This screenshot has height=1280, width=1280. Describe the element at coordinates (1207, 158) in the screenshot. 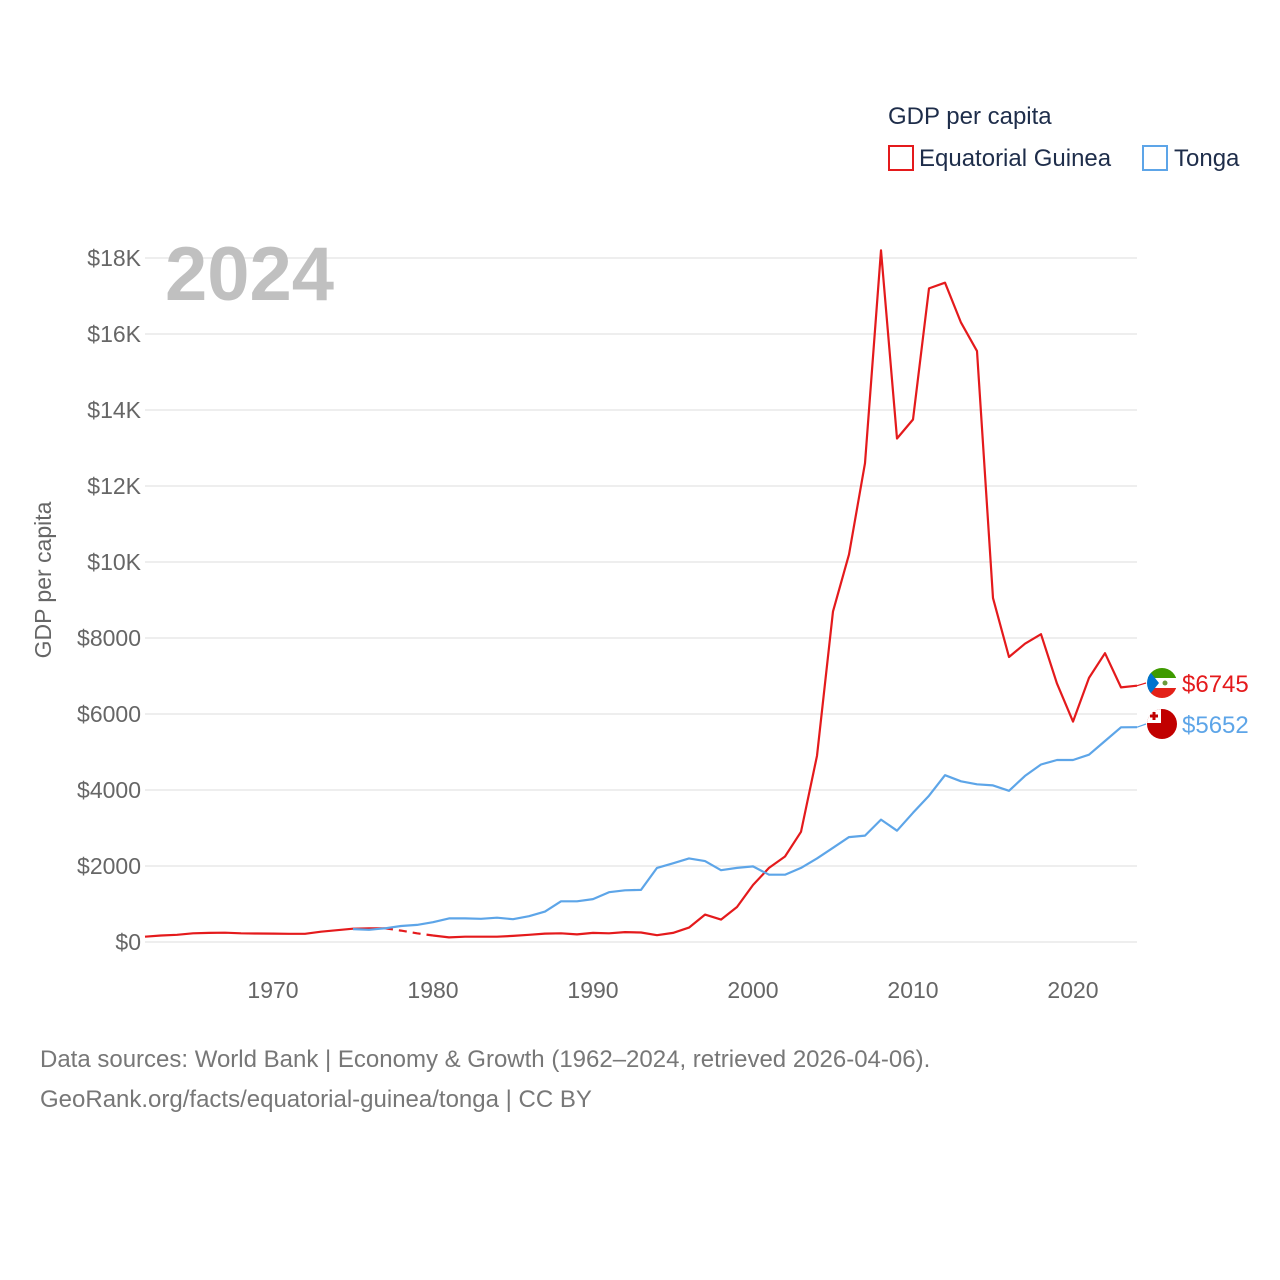

I see `legend-label: Tonga` at that location.